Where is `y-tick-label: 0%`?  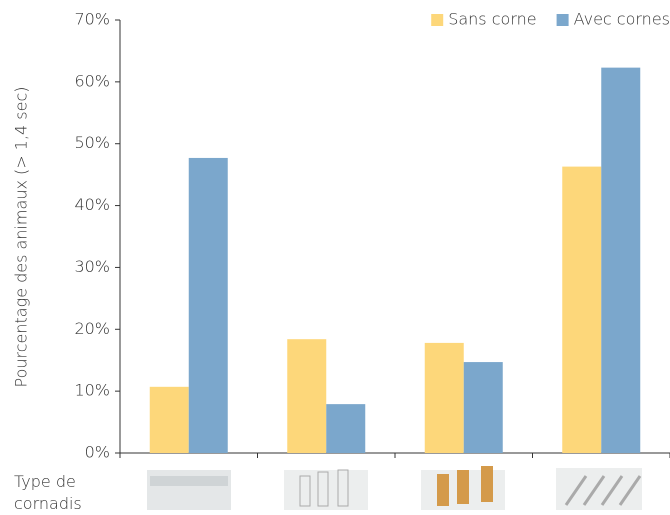 y-tick-label: 0% is located at coordinates (97, 452).